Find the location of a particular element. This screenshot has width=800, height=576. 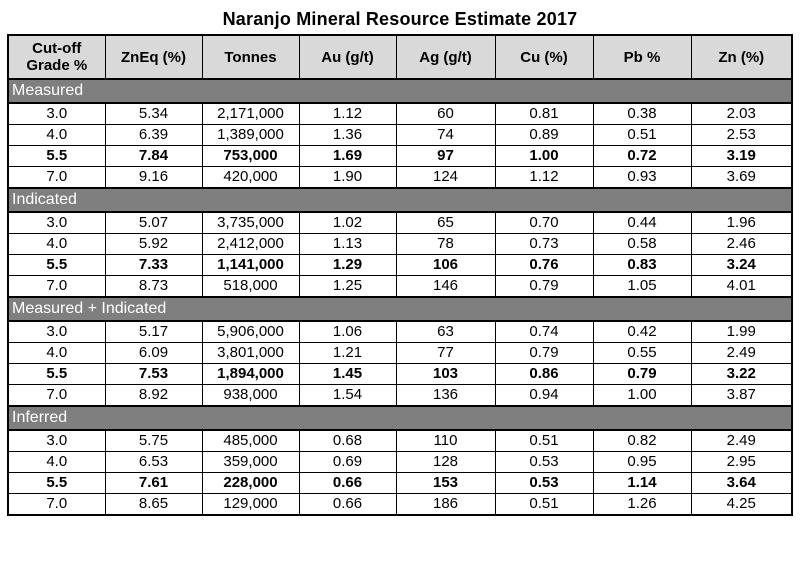

cell-ag: 153 is located at coordinates (445, 483).